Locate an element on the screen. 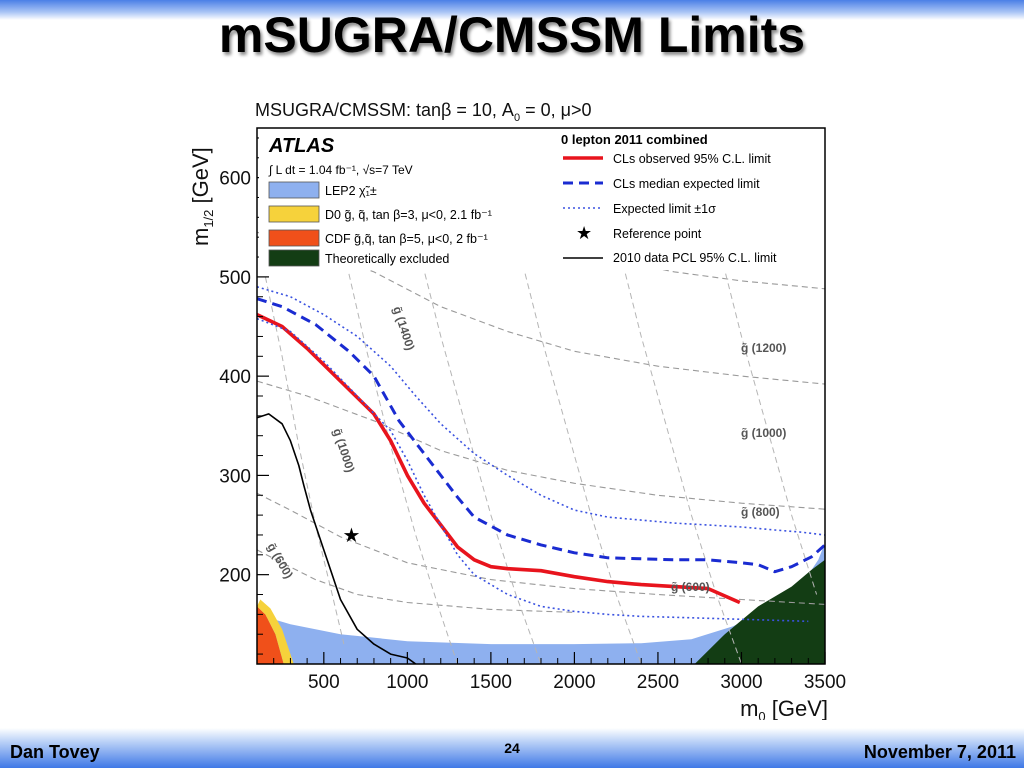 This screenshot has width=1024, height=768. legend-label-pcl: 2010 data PCL 95% C.L. limit is located at coordinates (695, 258).